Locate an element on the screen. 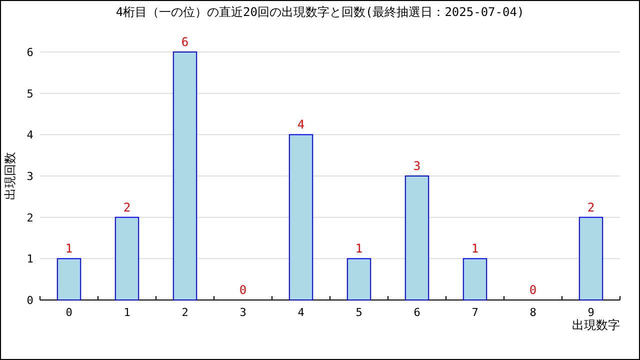  data-label: 4 is located at coordinates (301, 125).